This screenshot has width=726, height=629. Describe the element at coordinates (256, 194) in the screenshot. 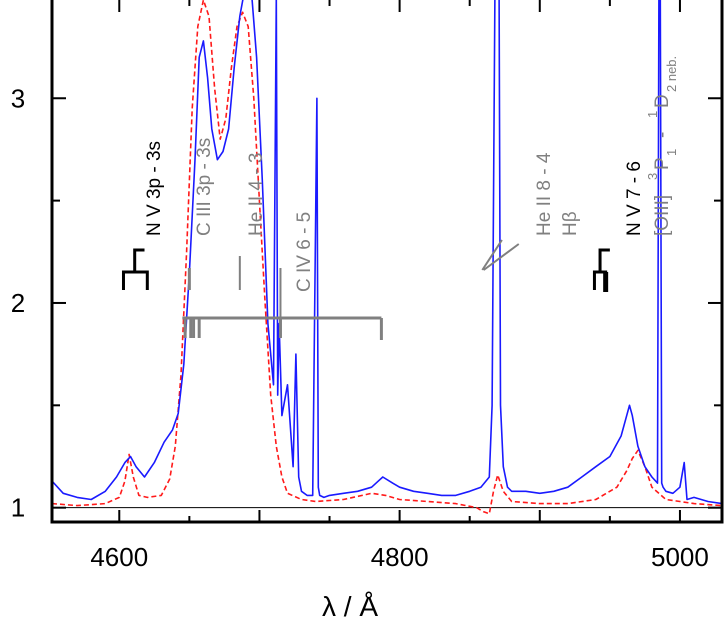

I see `line-label: He II 4 - 3` at that location.